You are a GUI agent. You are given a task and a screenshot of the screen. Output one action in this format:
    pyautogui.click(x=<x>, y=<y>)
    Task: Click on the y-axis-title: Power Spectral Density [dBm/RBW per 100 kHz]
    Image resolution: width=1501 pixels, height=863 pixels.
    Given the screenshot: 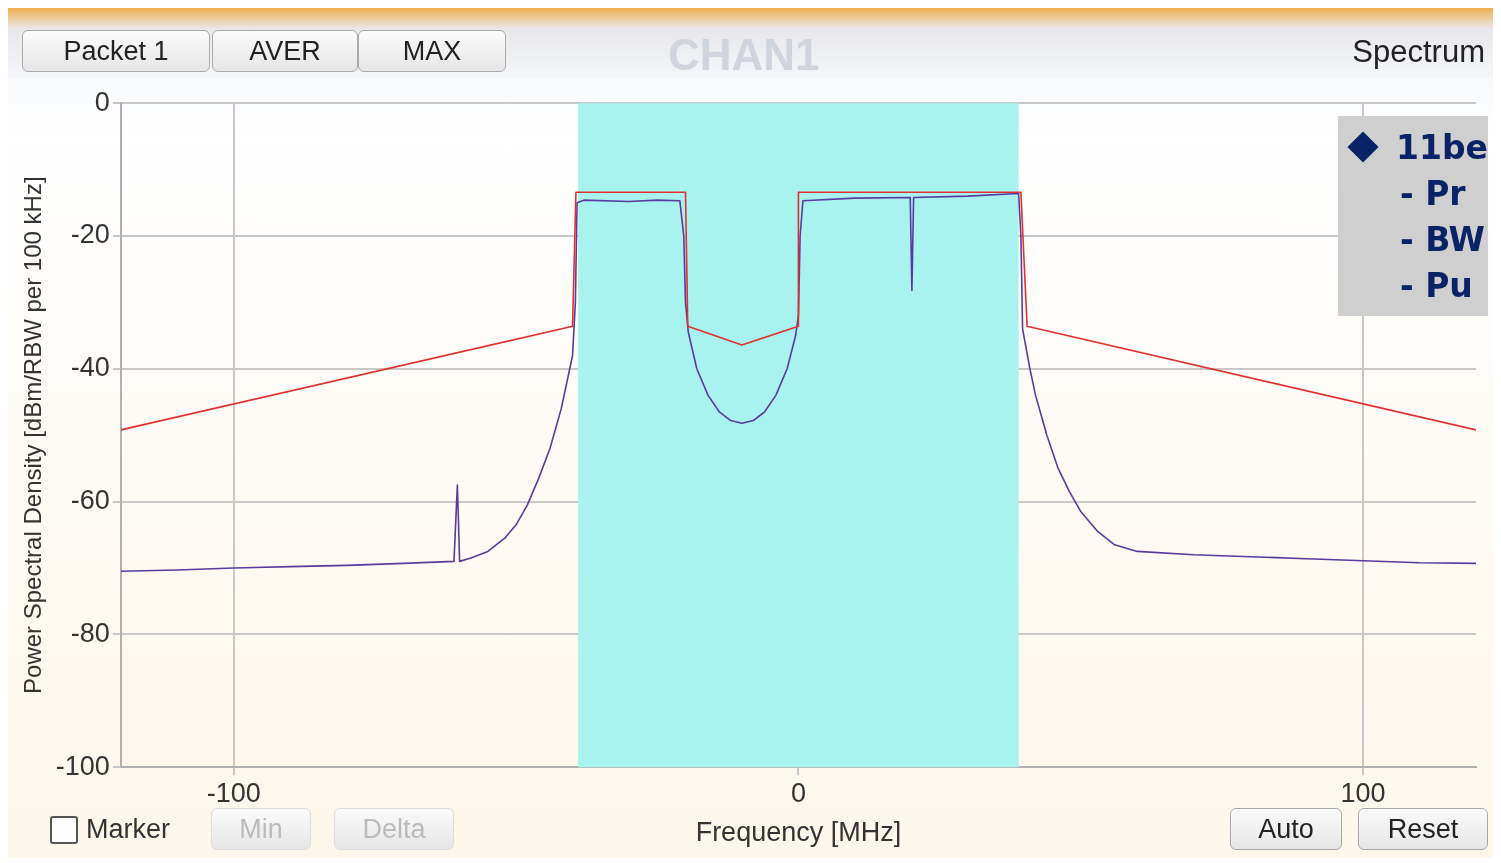 What is the action you would take?
    pyautogui.click(x=33, y=435)
    